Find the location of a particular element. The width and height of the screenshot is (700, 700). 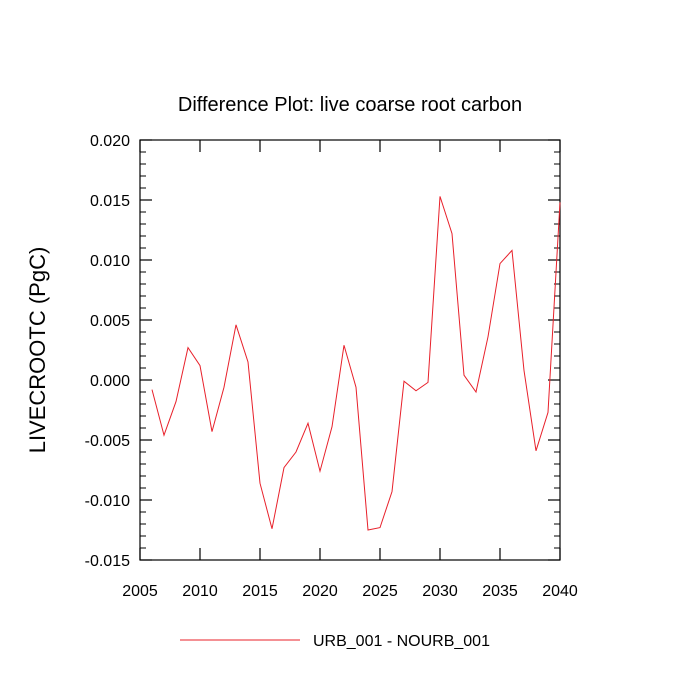

x-tick-label: 2025 is located at coordinates (380, 591).